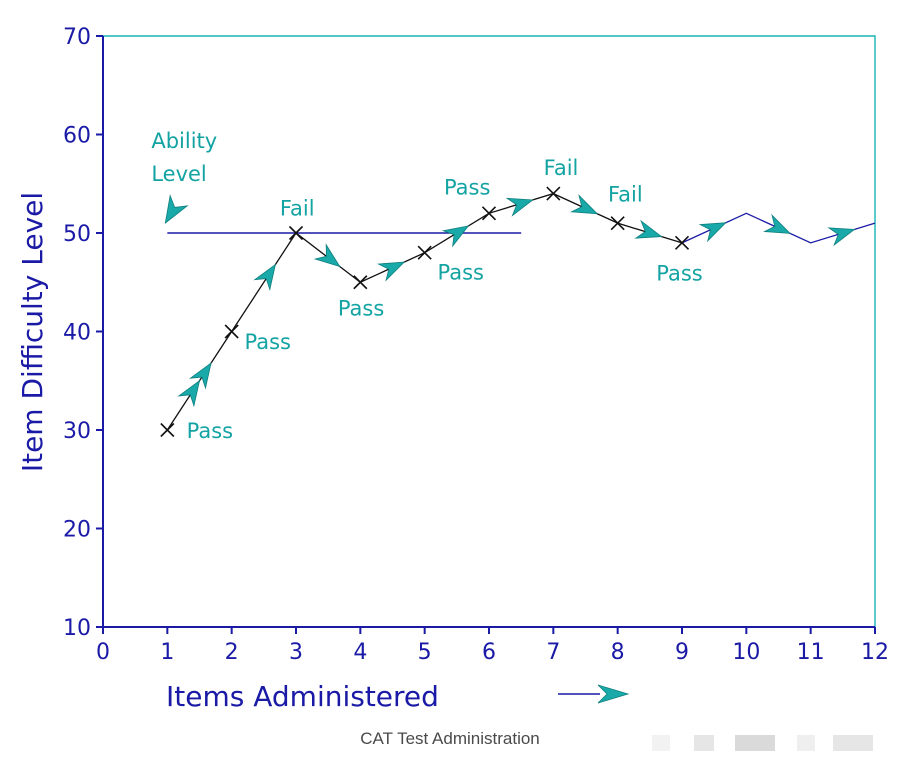  What do you see at coordinates (77, 628) in the screenshot?
I see `y-tick-label: 10` at bounding box center [77, 628].